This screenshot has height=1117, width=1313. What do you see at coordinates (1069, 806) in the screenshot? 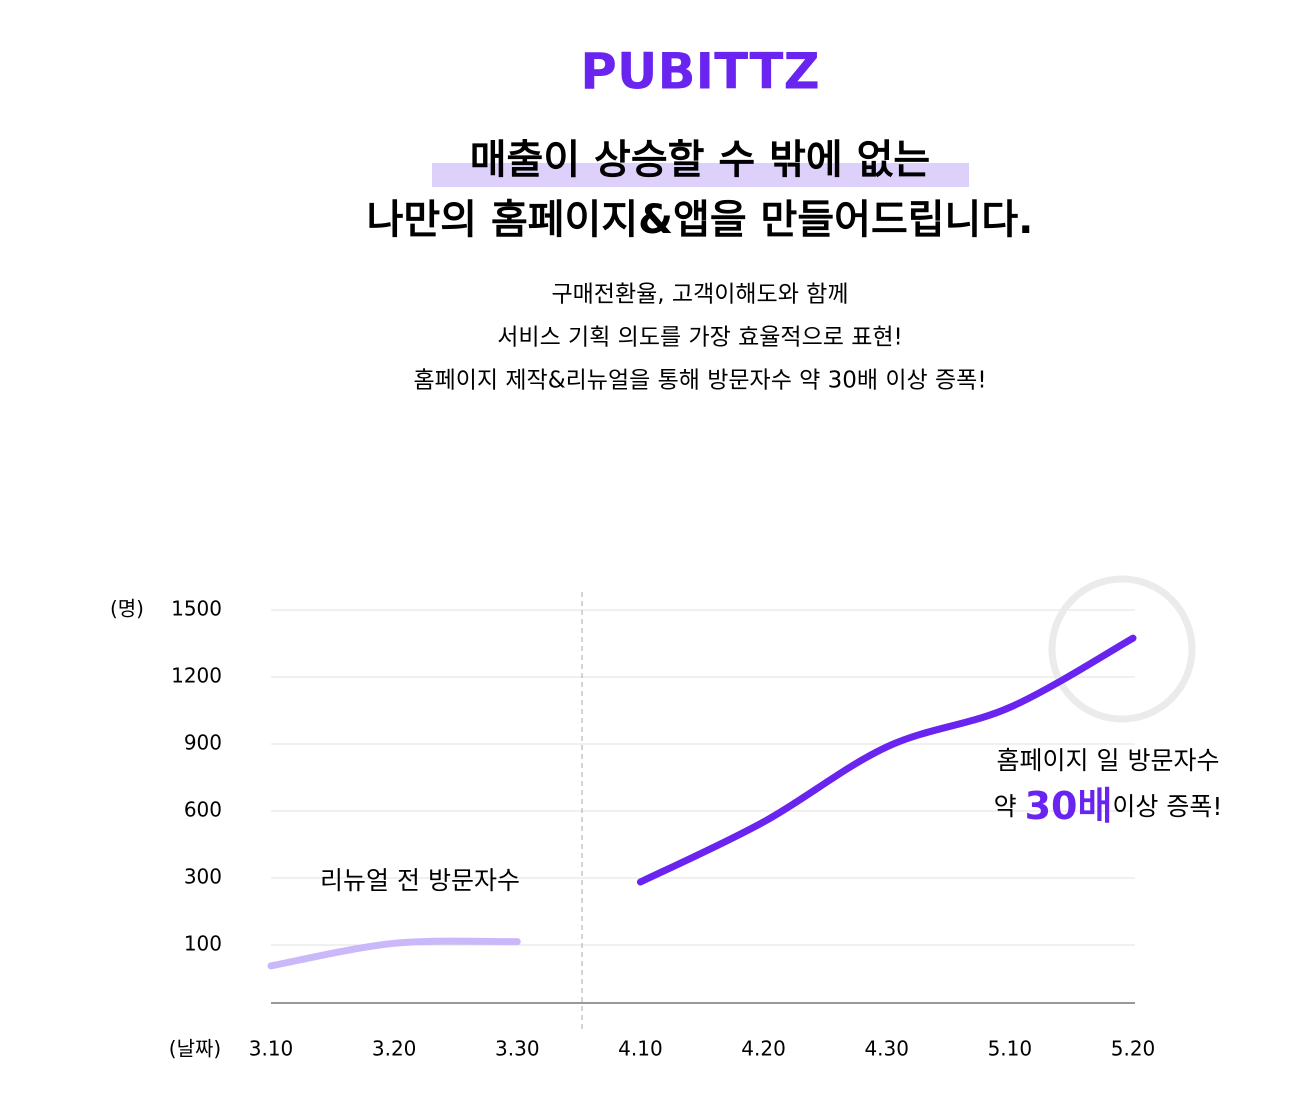
I see `annotation-highlight: 30배` at bounding box center [1069, 806].